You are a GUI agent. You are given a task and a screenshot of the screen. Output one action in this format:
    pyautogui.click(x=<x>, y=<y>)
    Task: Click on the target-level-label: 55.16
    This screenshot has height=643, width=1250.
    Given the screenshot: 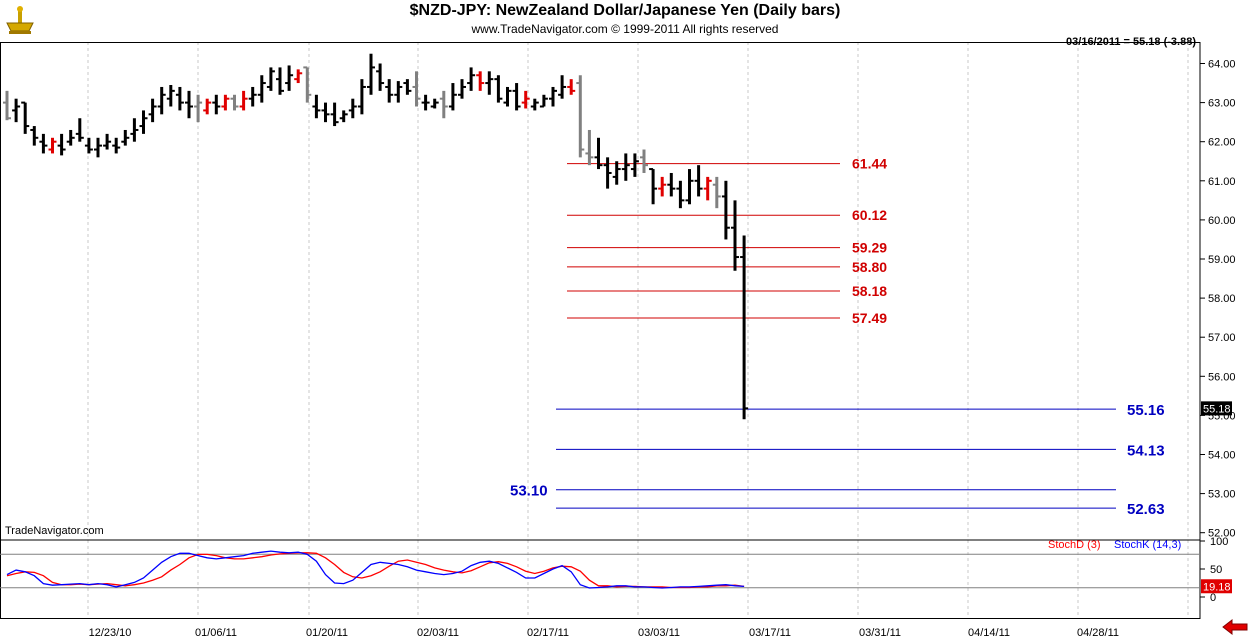 What is the action you would take?
    pyautogui.click(x=1146, y=410)
    